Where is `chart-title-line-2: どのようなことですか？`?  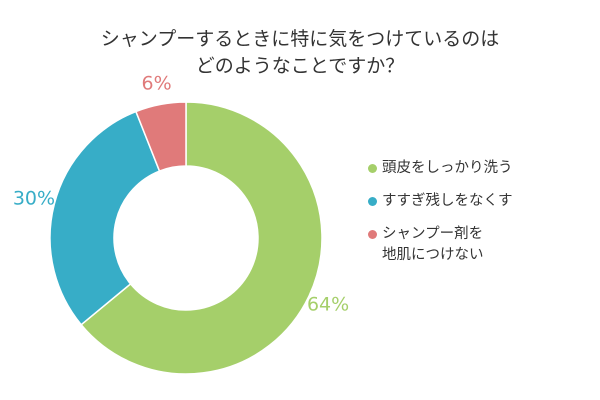
chart-title-line-2: どのようなことですか？ is located at coordinates (300, 66).